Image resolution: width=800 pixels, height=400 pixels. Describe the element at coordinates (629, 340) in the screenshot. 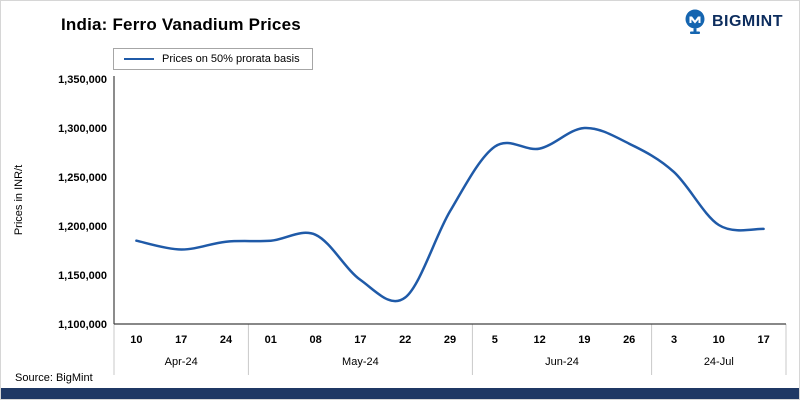

I see `x-tick-label: 26` at that location.